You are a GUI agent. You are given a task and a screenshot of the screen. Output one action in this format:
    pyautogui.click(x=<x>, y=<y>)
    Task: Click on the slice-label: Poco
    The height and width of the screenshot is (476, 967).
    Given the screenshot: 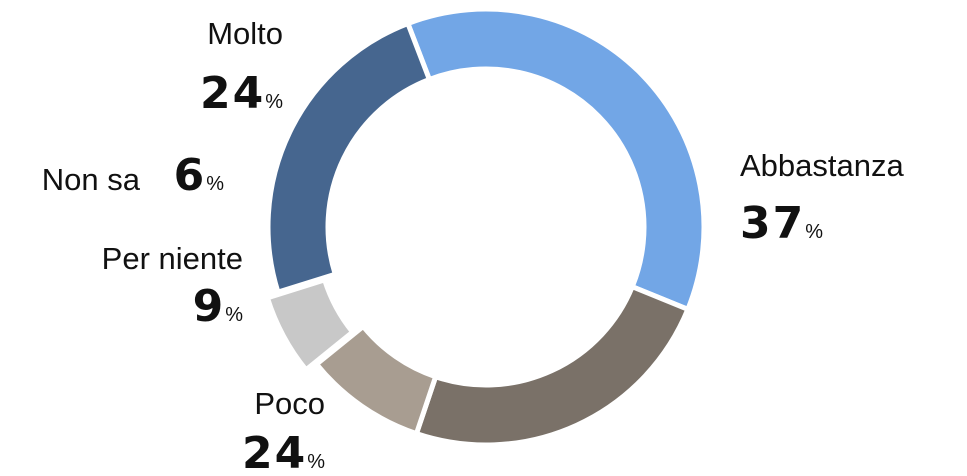 What is the action you would take?
    pyautogui.click(x=289, y=403)
    